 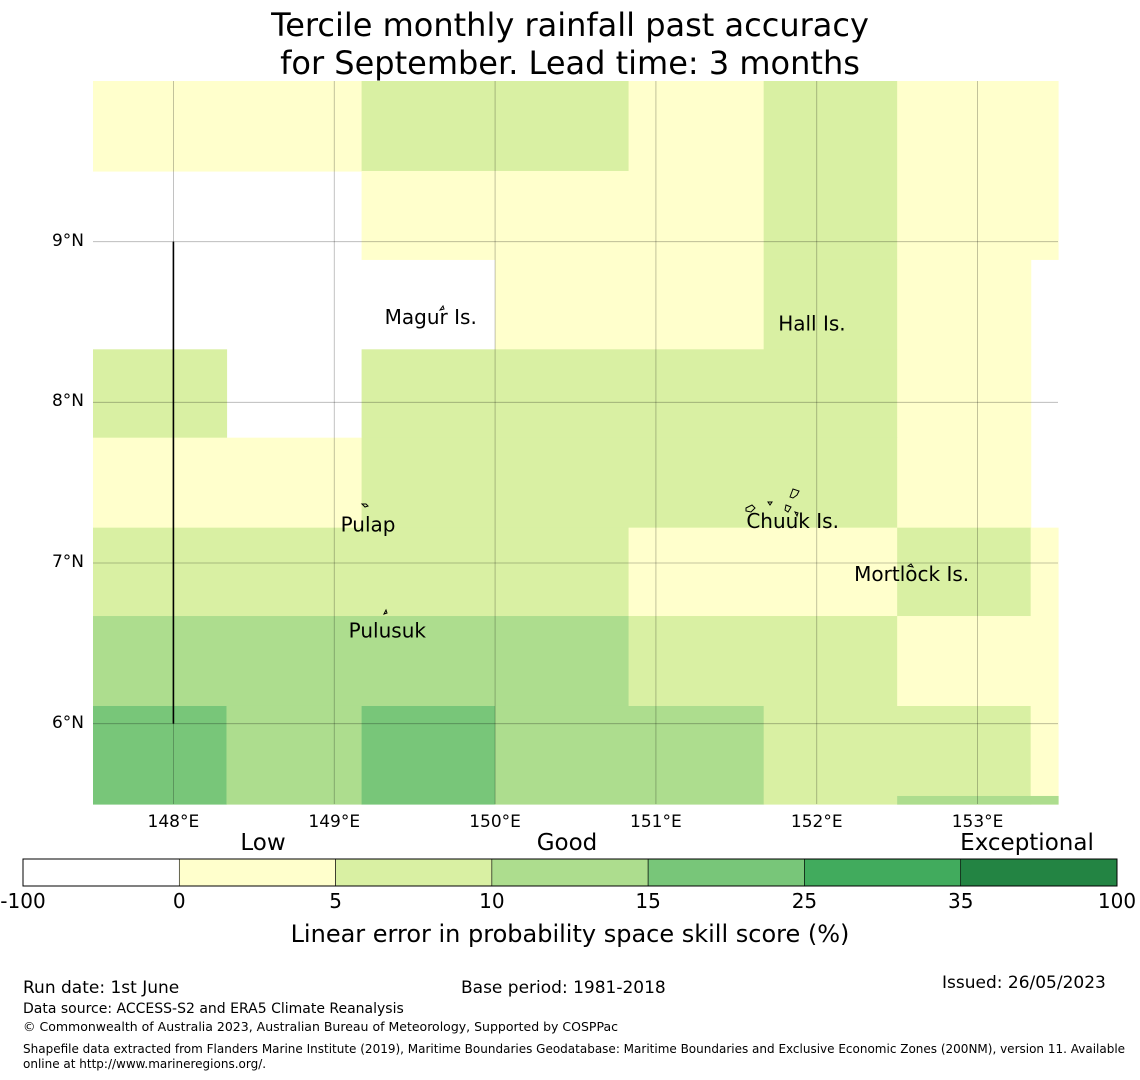 What do you see at coordinates (911, 574) in the screenshot?
I see `place-label: Mortlock Is.` at bounding box center [911, 574].